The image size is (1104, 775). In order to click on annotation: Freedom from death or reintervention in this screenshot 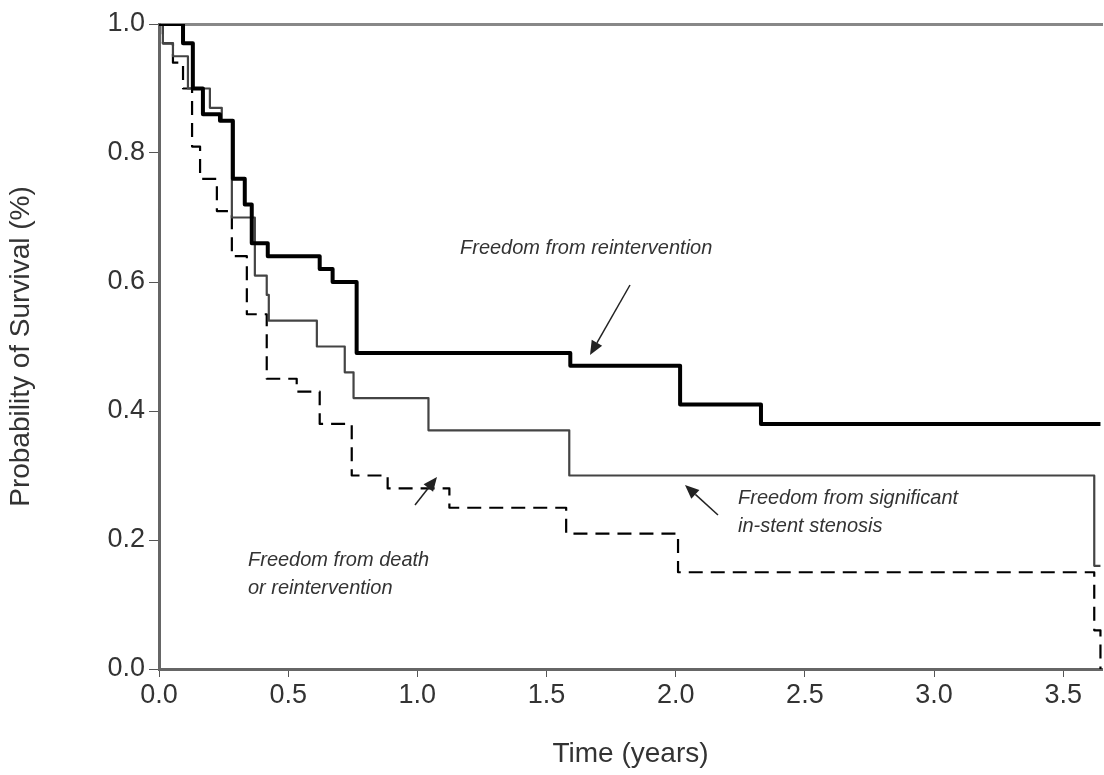, I will do `click(339, 572)`.